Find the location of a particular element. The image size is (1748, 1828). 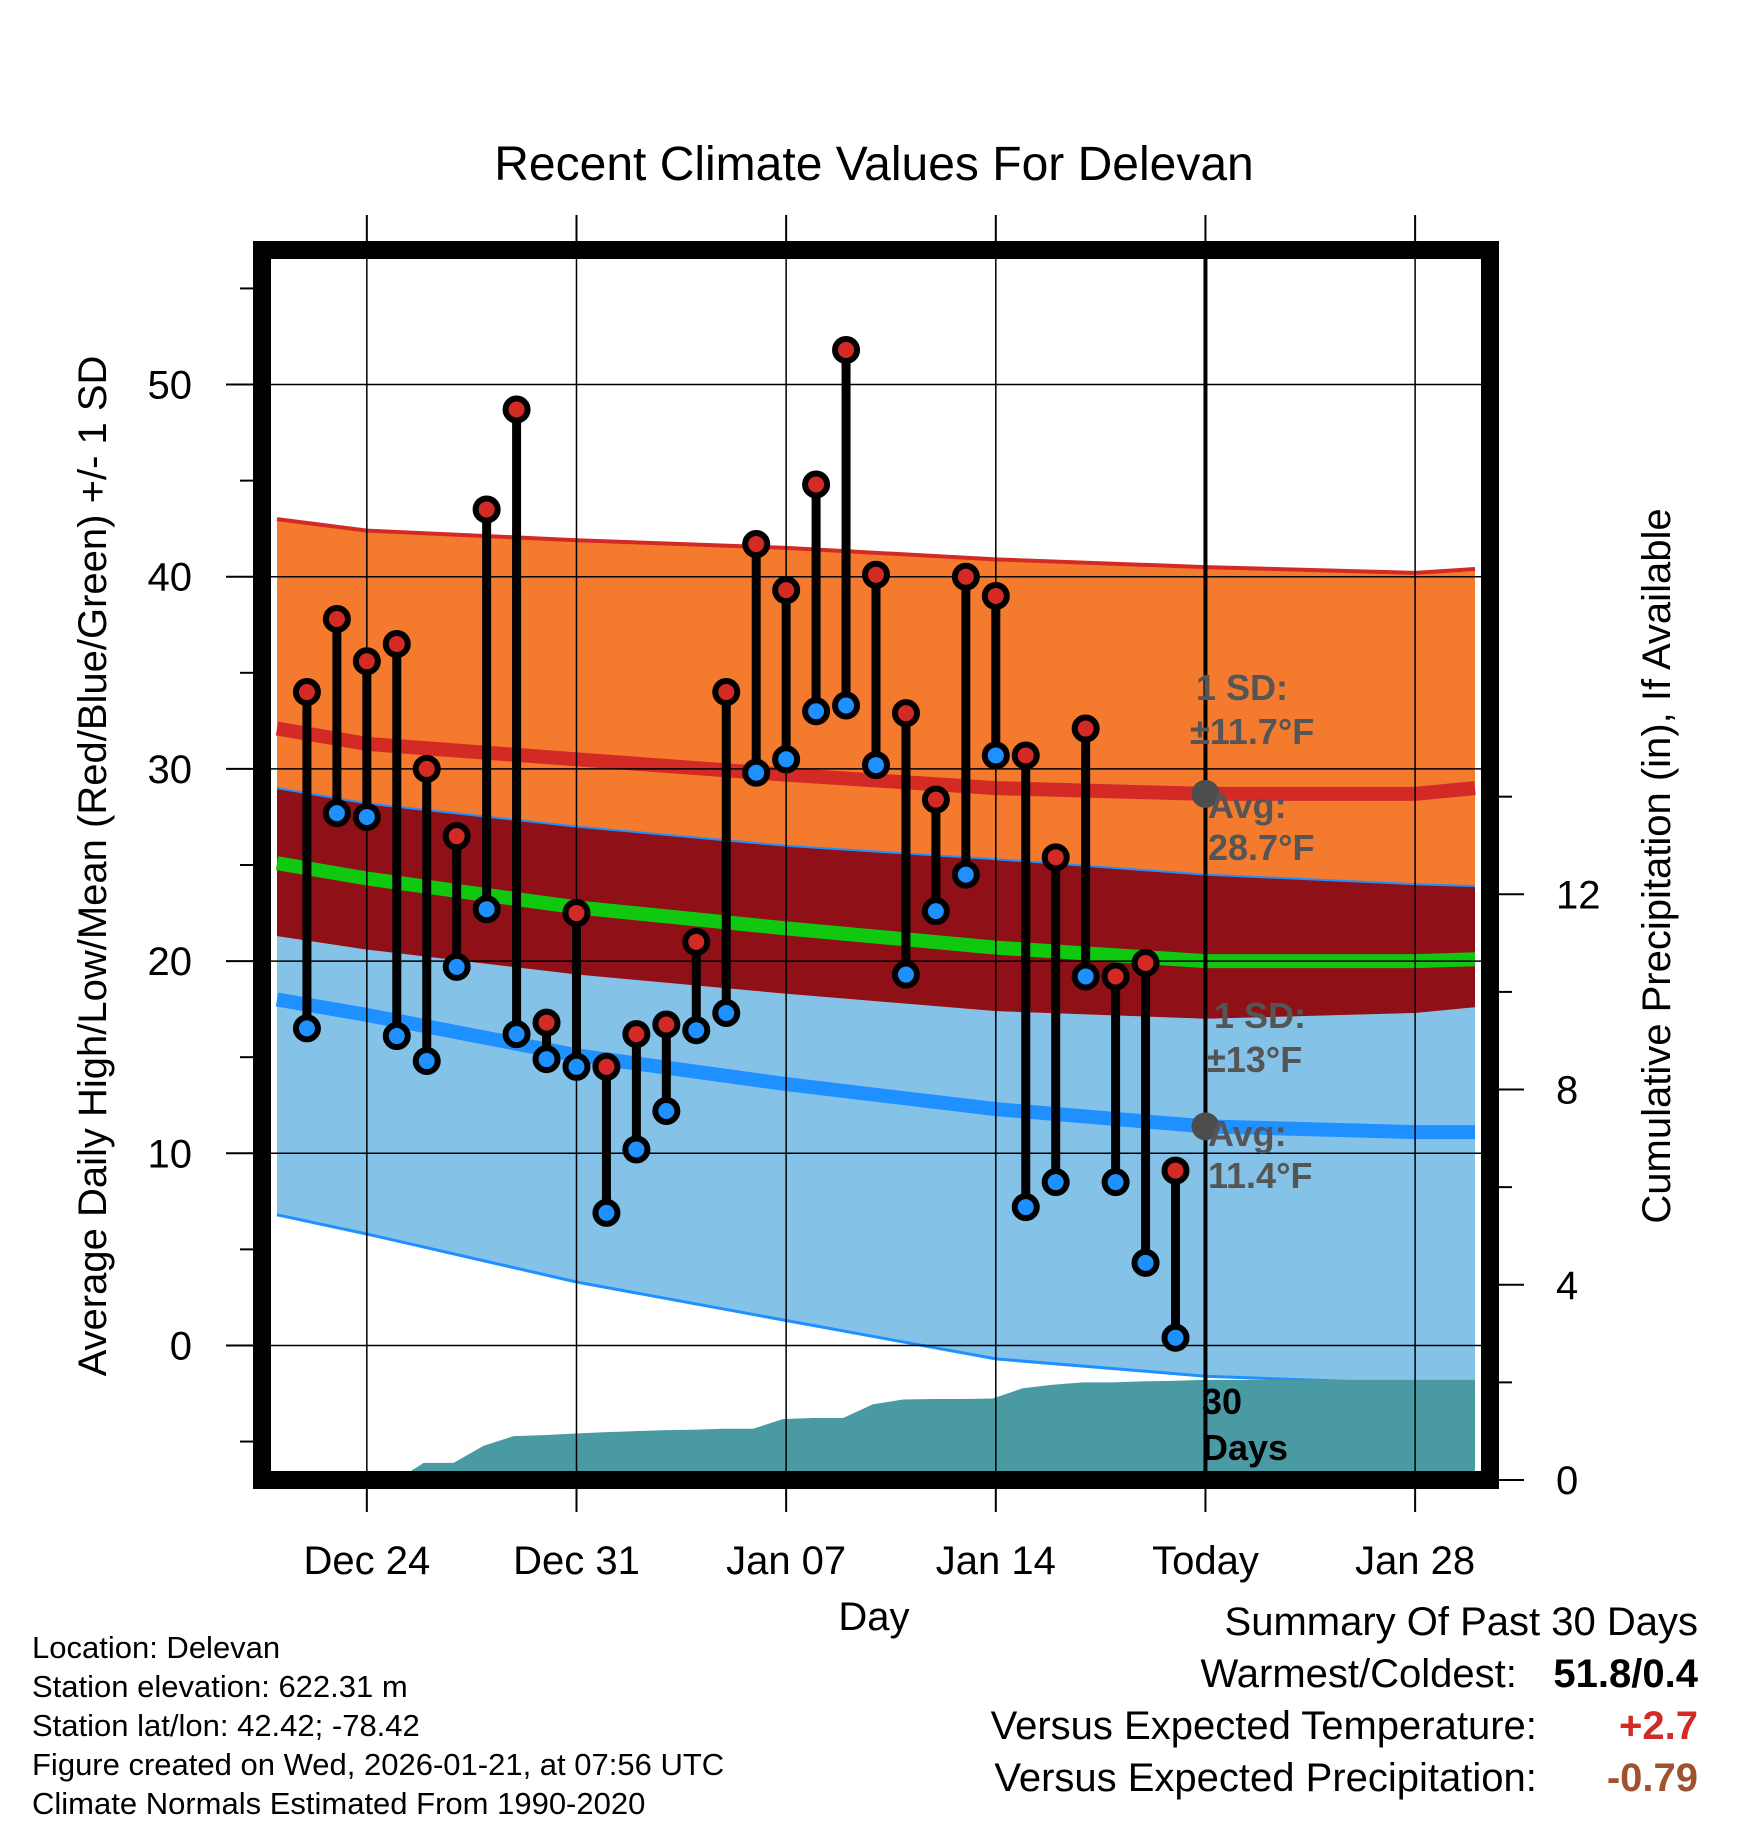

summary-temp: Versus Expected Temperature: +2.7 is located at coordinates (1344, 1726).